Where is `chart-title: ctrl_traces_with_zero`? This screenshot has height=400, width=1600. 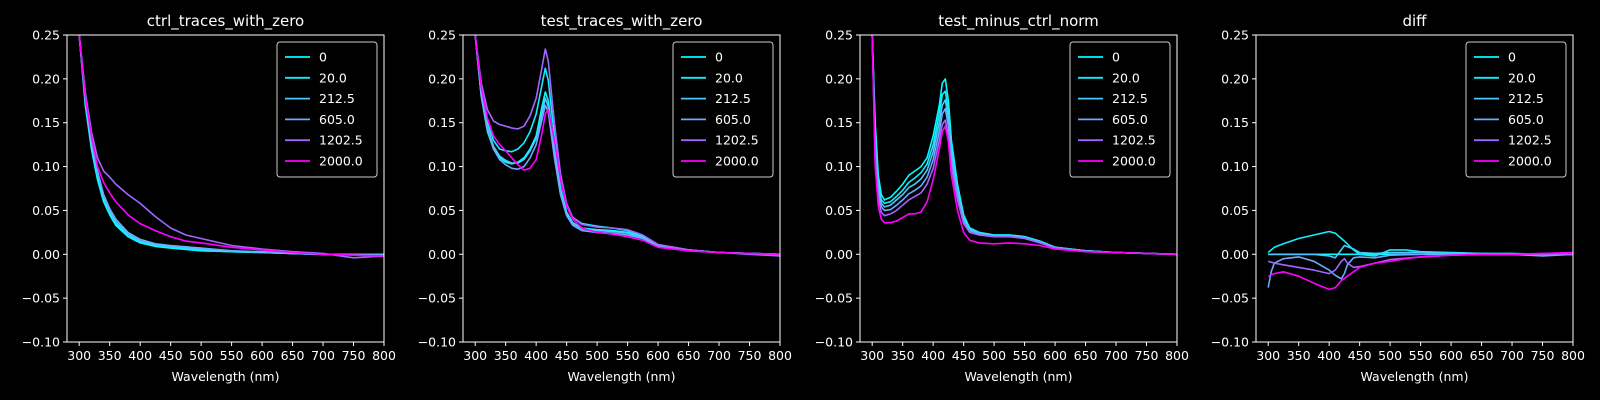 chart-title: ctrl_traces_with_zero is located at coordinates (225, 21).